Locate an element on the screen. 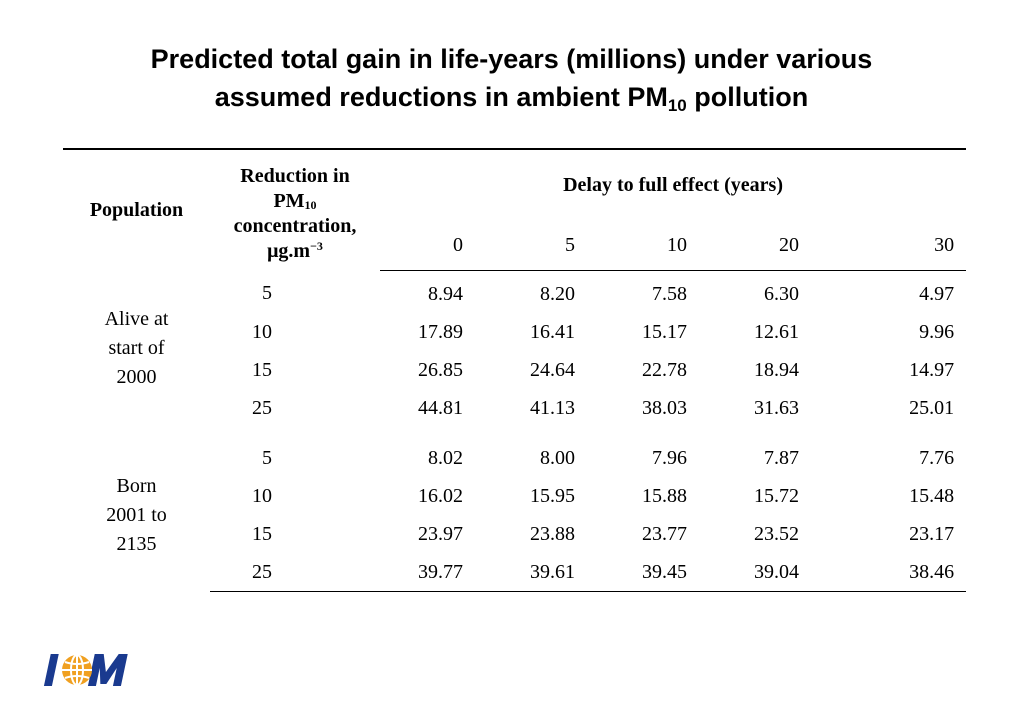  iom-logo is located at coordinates (85, 670).